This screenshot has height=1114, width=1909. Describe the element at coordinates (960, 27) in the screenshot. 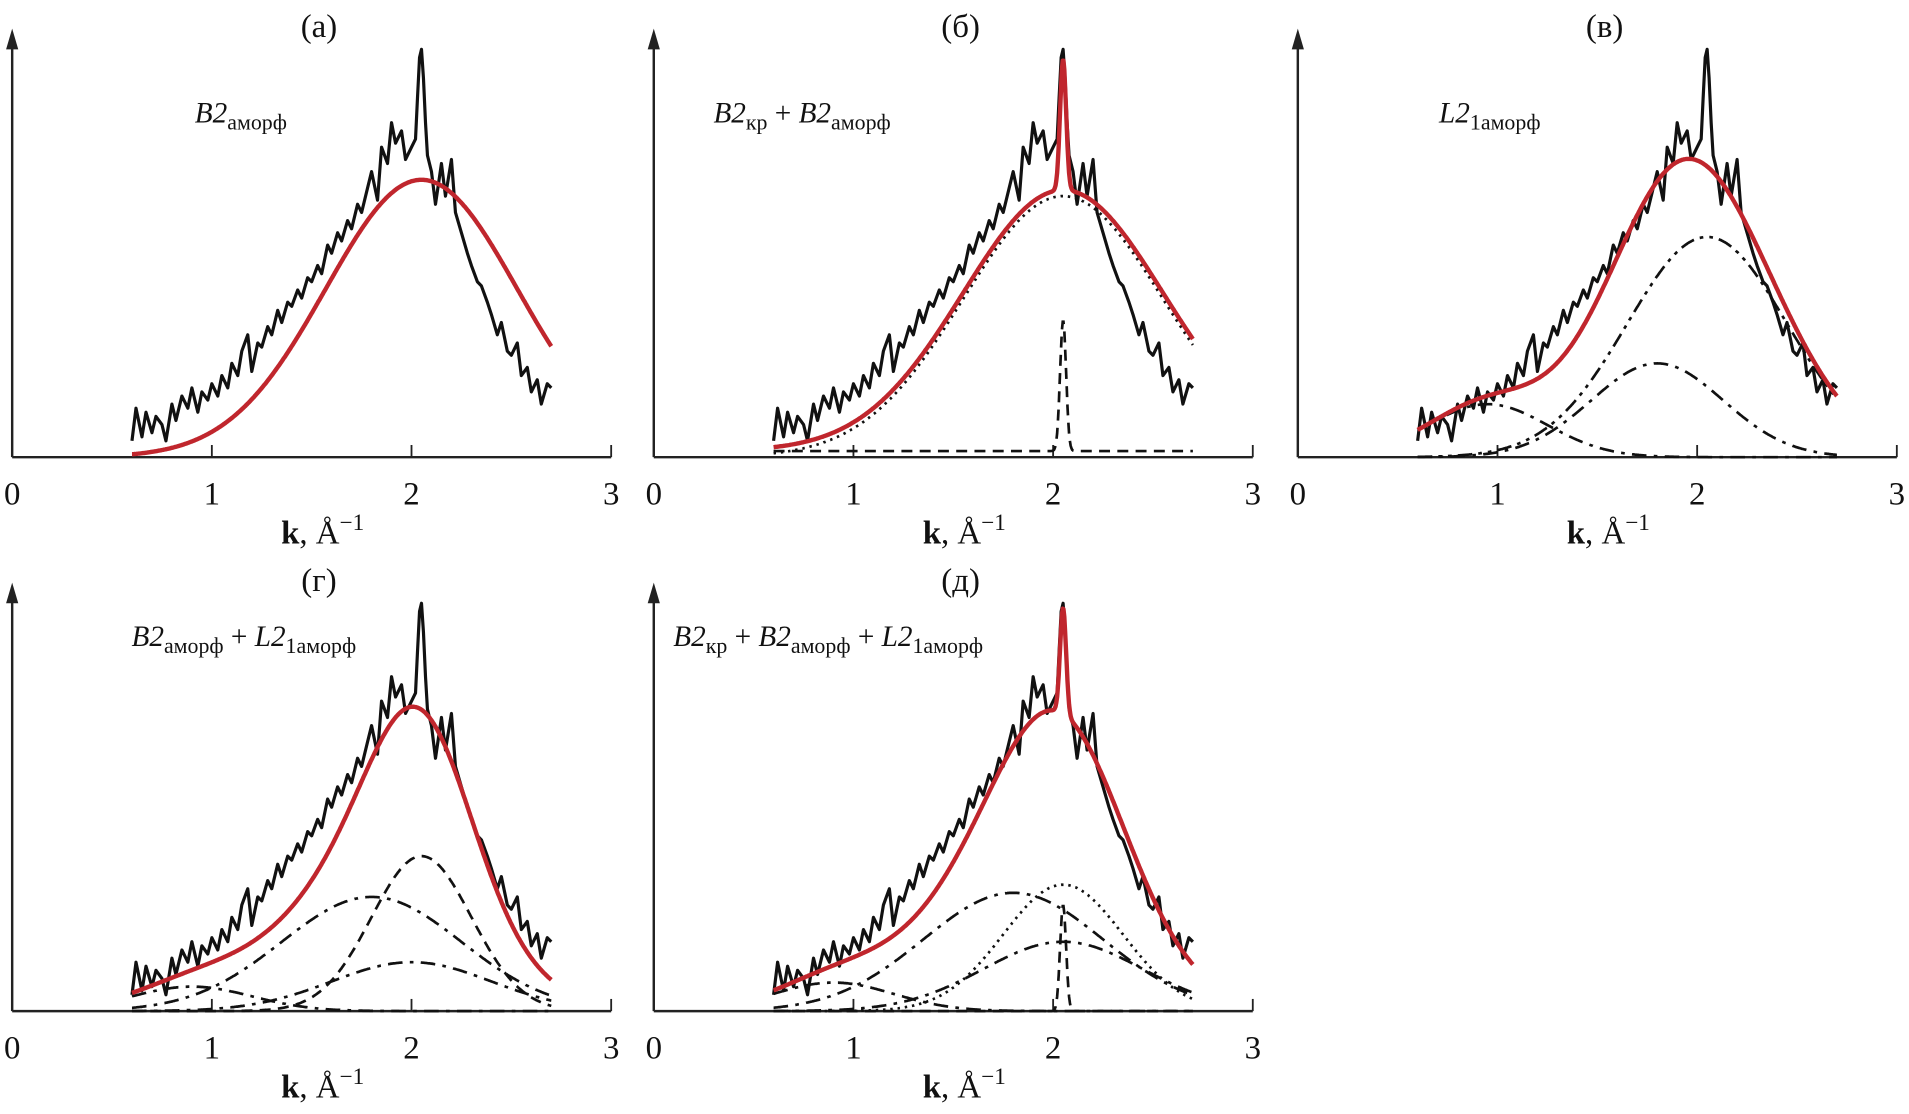

I see `panel-title: (б)` at that location.